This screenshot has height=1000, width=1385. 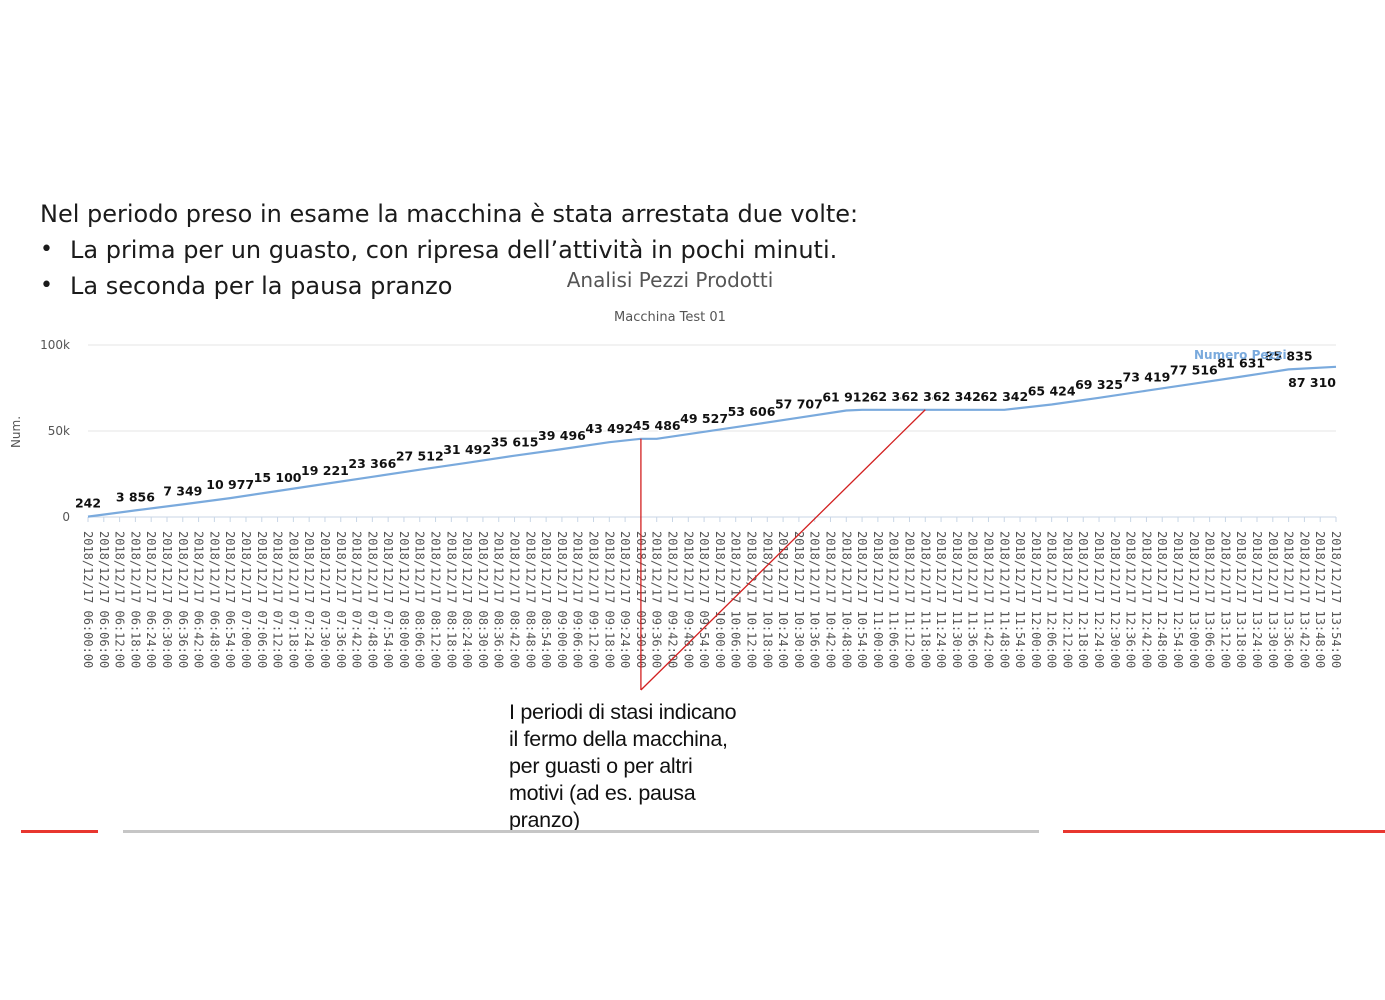 What do you see at coordinates (594, 599) in the screenshot?
I see `x-tick-label: 2018/12/17 09:12:00` at bounding box center [594, 599].